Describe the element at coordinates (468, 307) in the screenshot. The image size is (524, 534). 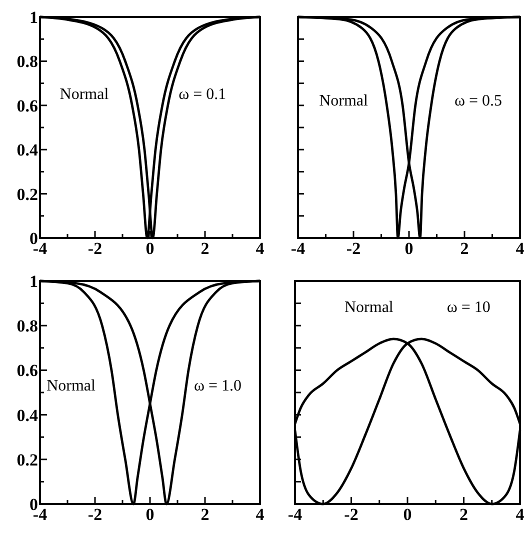
I see `annotation: ω = 10` at that location.